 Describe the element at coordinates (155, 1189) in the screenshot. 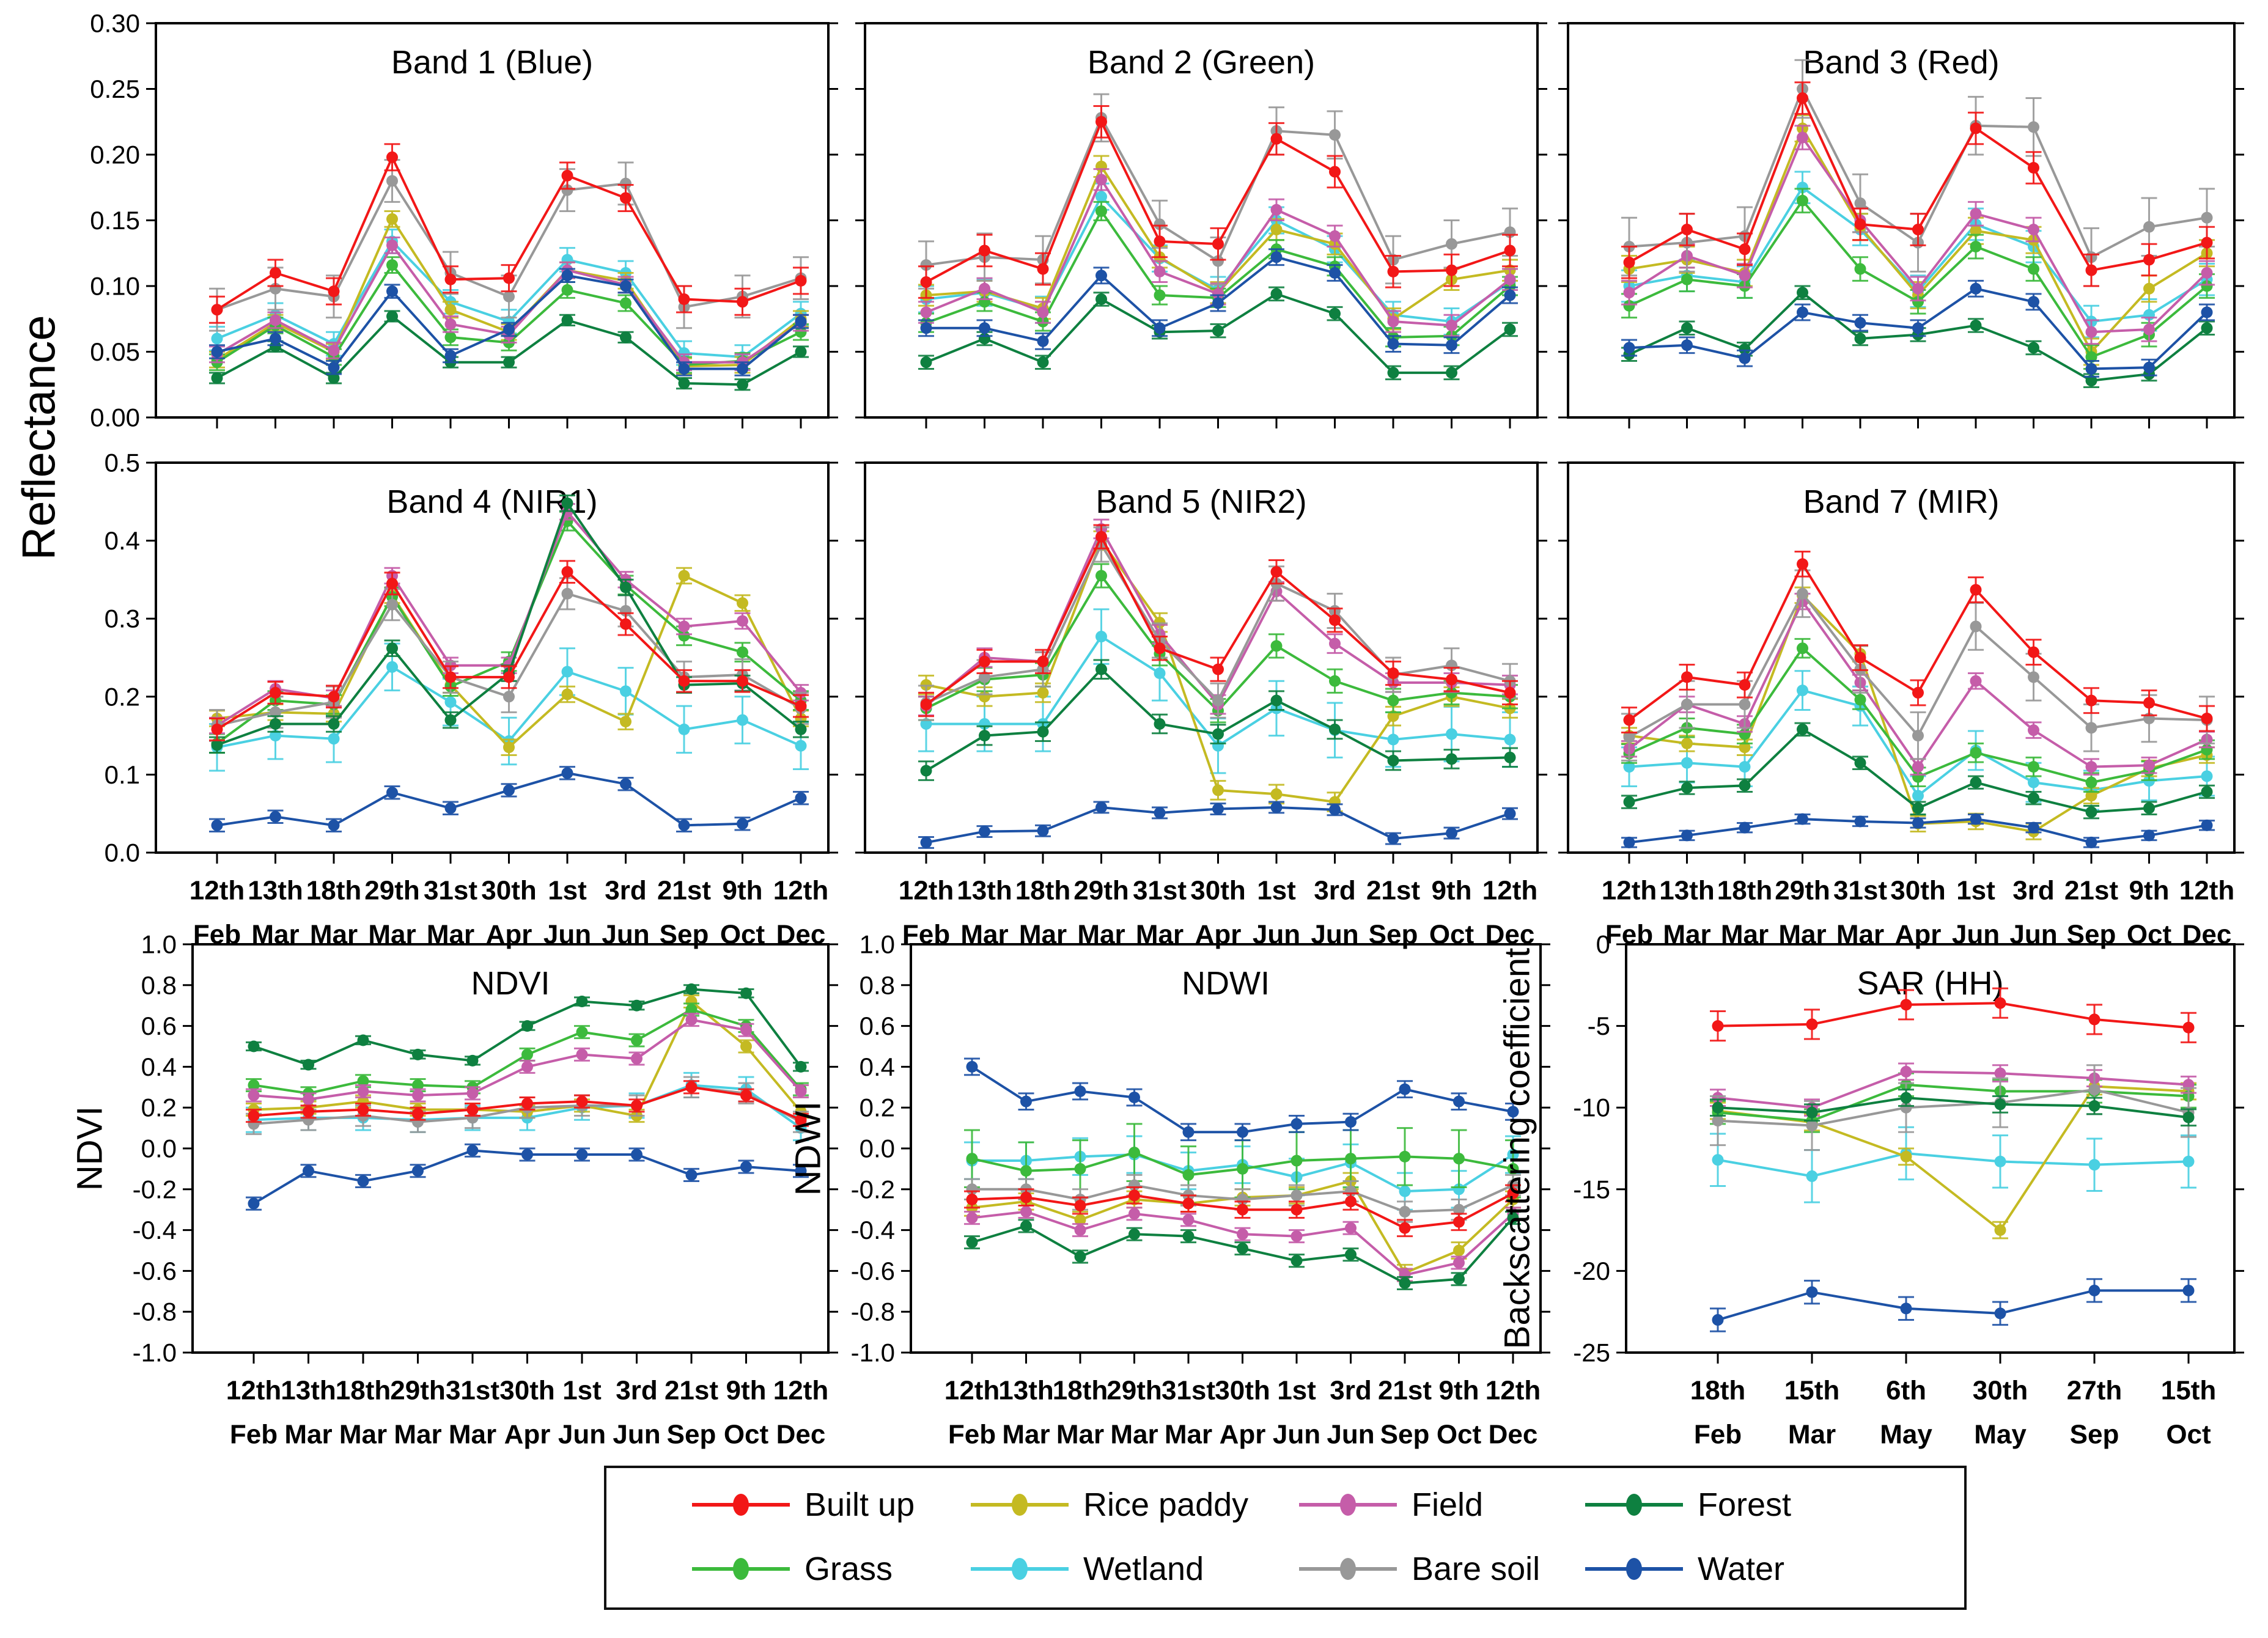

I see `y-tick-label: -0.2` at that location.